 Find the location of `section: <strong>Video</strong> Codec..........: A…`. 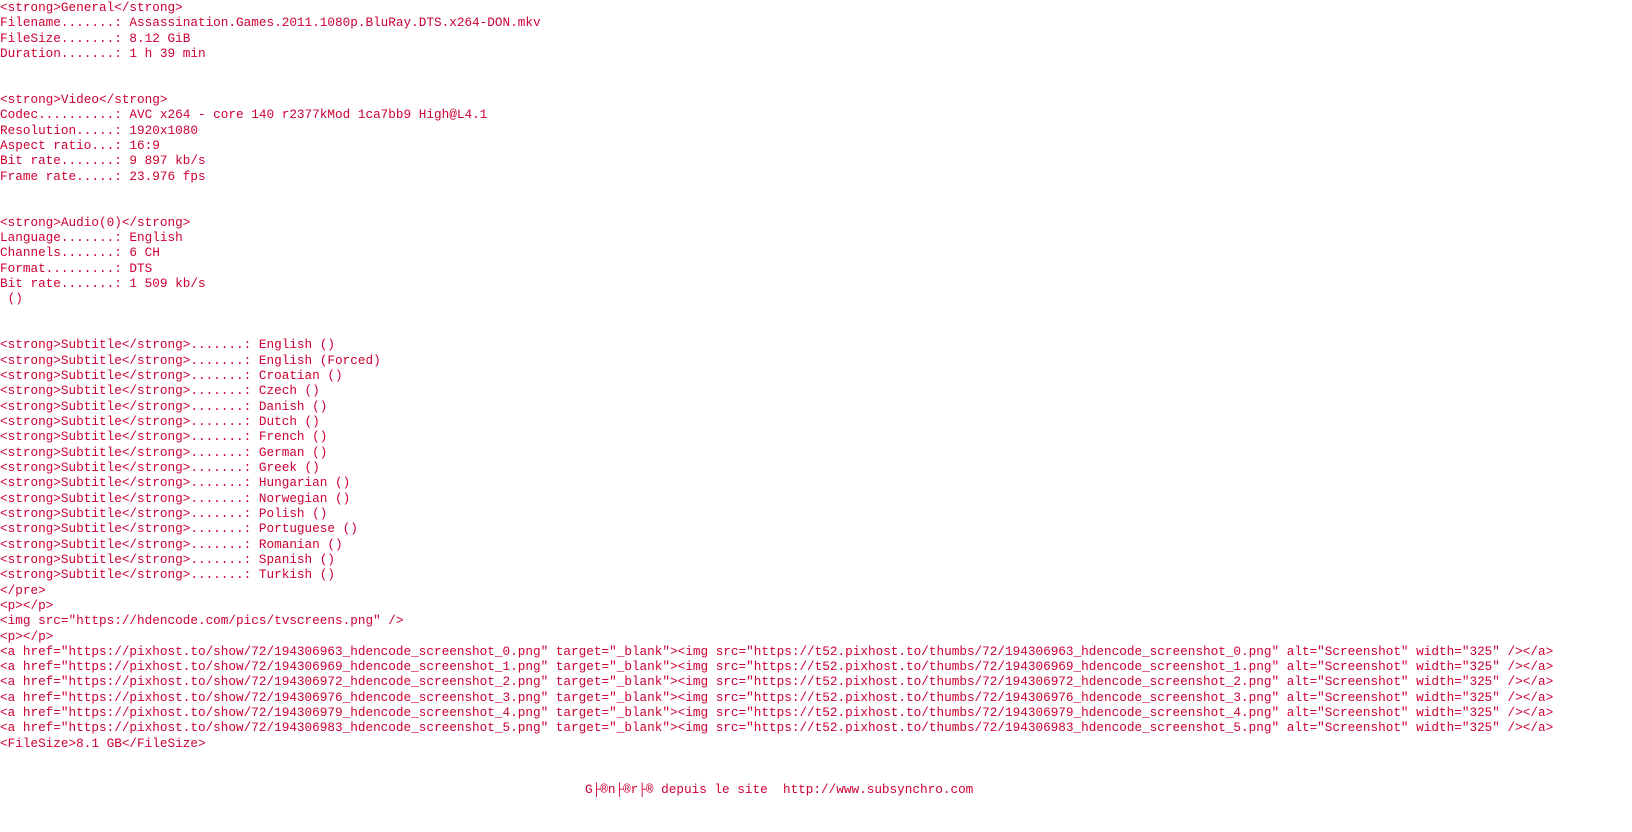

section: <strong>Video</strong> Codec..........: A… is located at coordinates (816, 138).